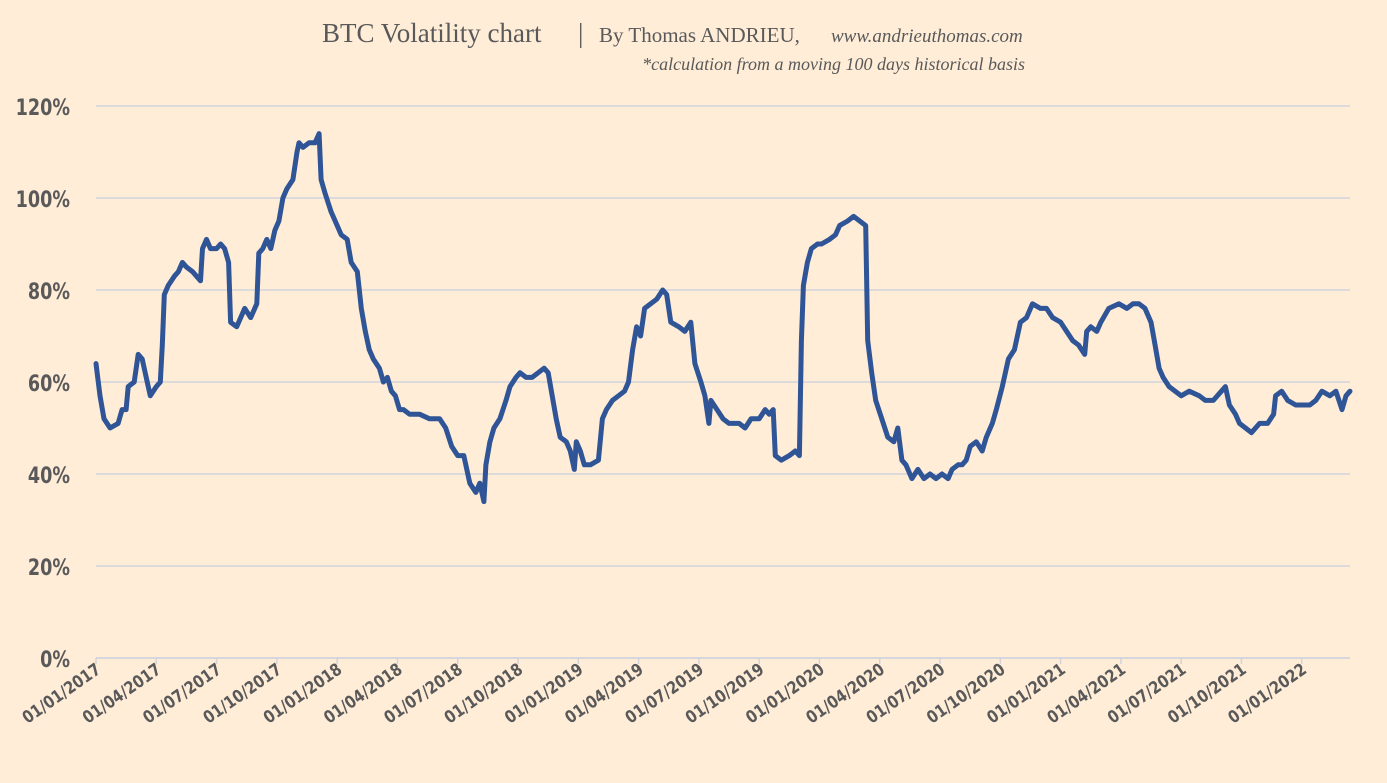 The height and width of the screenshot is (783, 1387). I want to click on y-tick-label: 0%, so click(55, 659).